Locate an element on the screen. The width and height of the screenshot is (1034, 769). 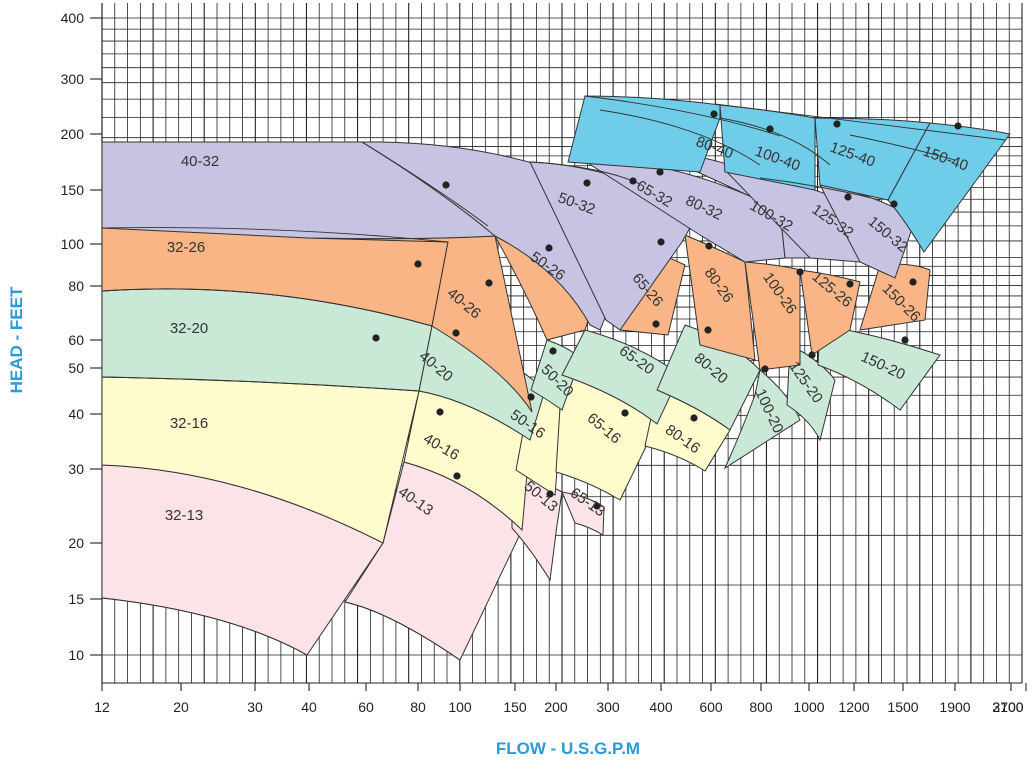
y-tick-label: 400 is located at coordinates (73, 18).